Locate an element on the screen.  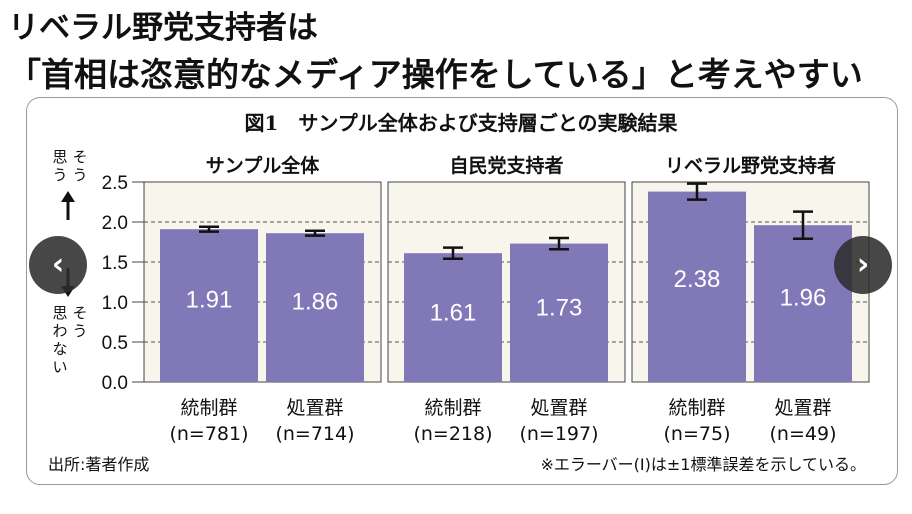
panel-title: リベラル野党支持者 is located at coordinates (750, 165).